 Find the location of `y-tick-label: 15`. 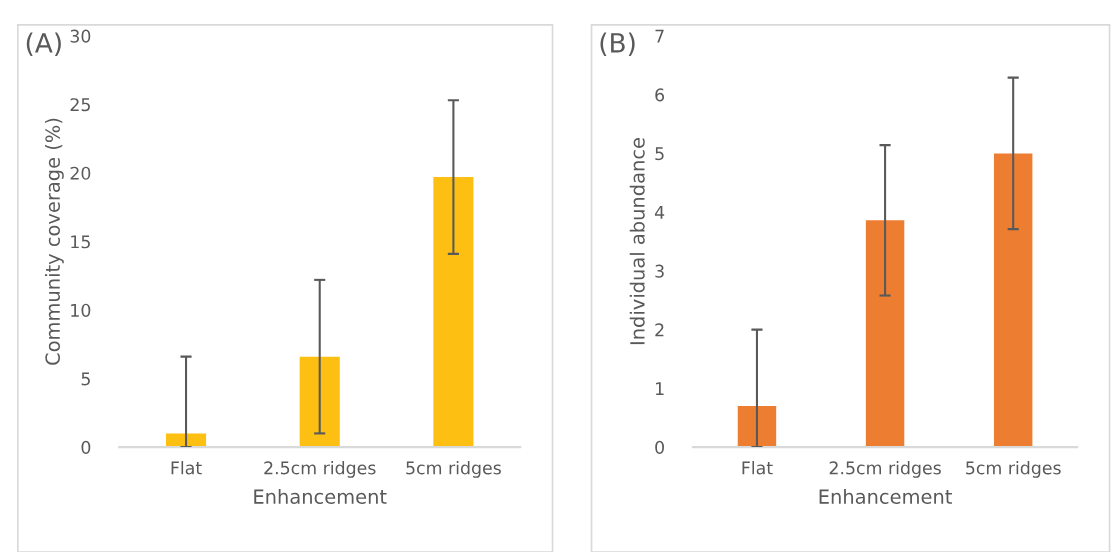

y-tick-label: 15 is located at coordinates (80, 242).